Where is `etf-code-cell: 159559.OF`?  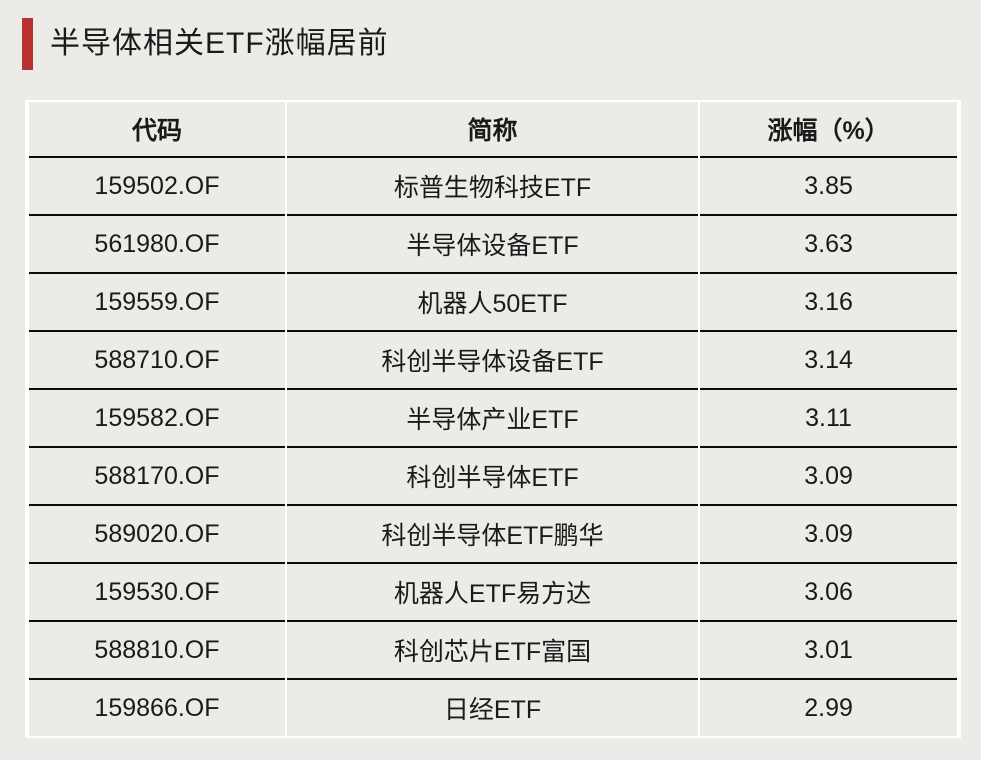
etf-code-cell: 159559.OF is located at coordinates (157, 303).